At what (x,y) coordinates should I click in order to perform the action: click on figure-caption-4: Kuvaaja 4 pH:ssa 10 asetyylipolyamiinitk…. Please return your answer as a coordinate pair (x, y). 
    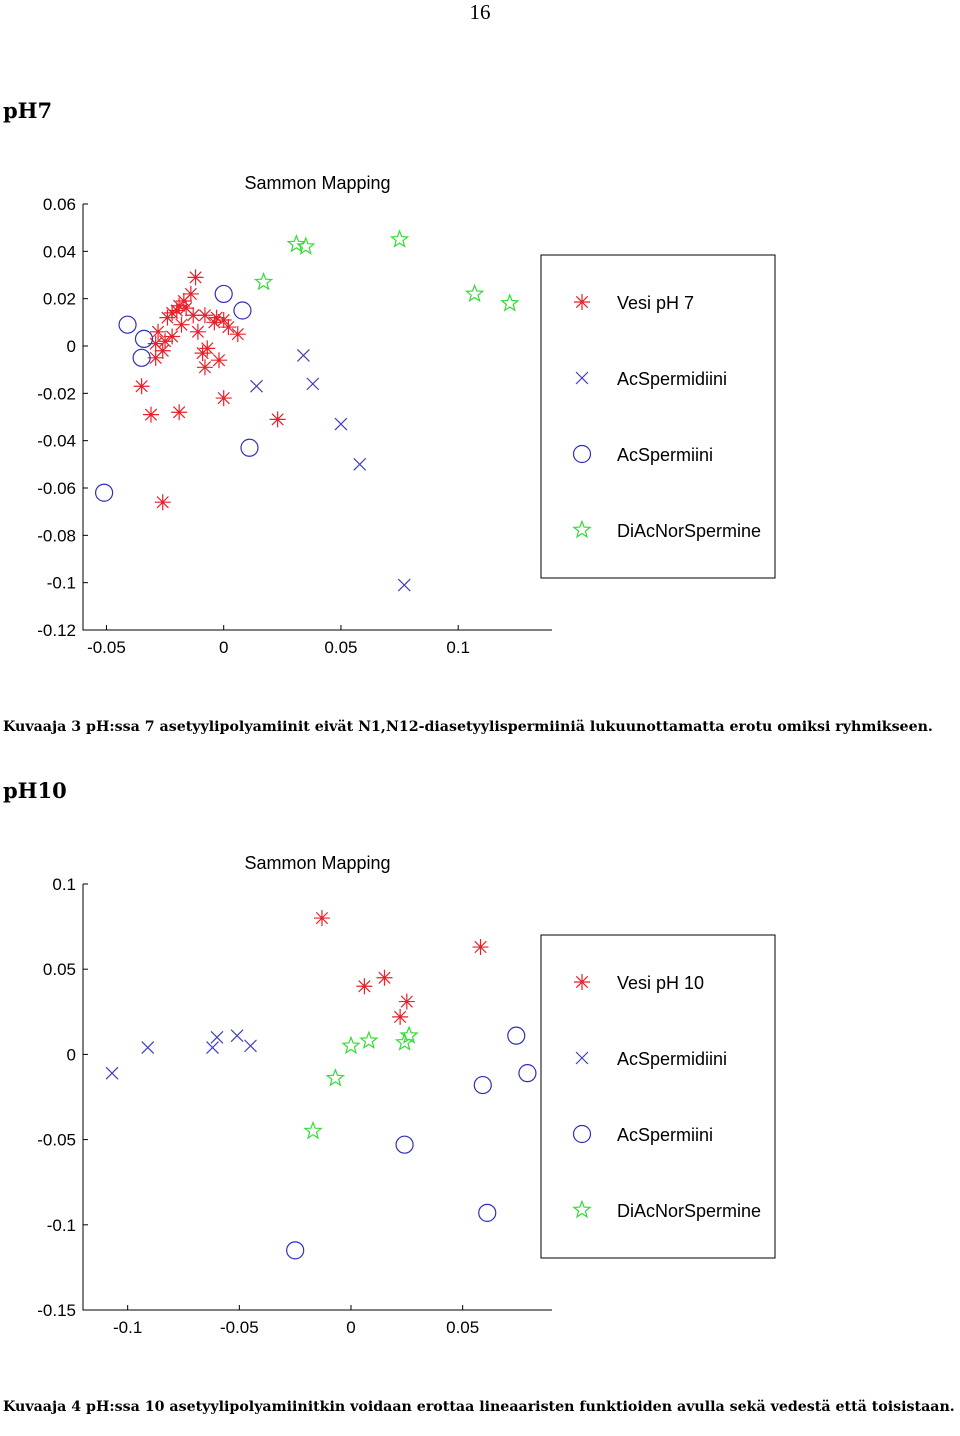
    Looking at the image, I should click on (479, 1407).